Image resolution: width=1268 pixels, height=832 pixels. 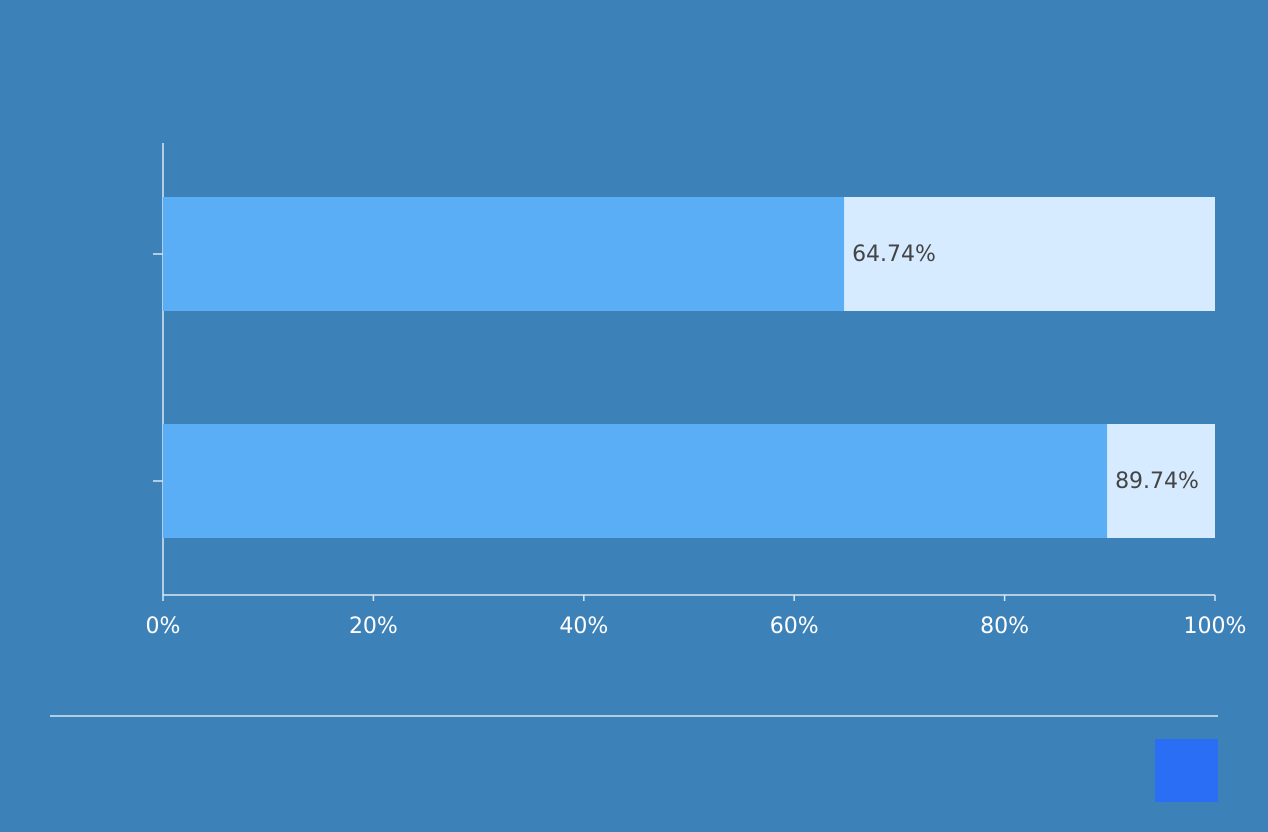 I want to click on x-tick-label: 80%, so click(x=1004, y=626).